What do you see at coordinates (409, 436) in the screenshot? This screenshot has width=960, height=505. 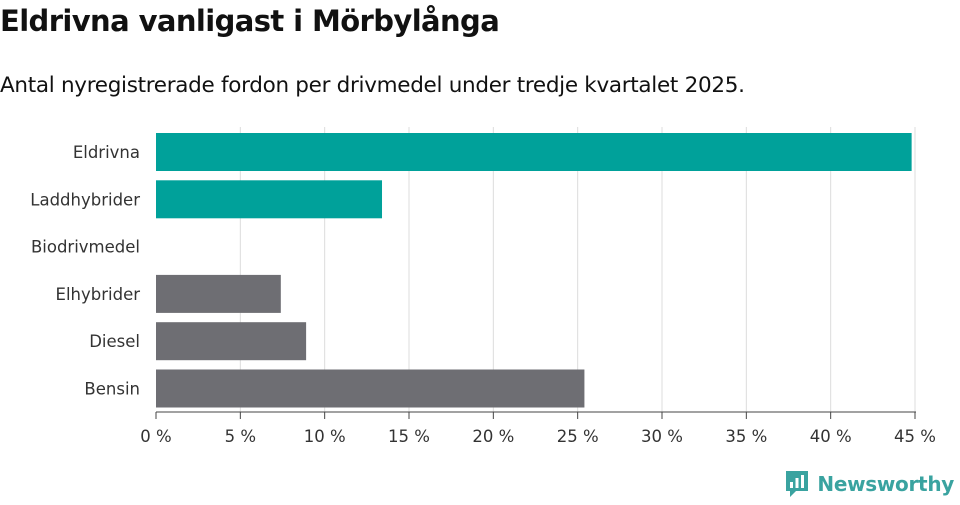 I see `x-tick-label: 15 %` at bounding box center [409, 436].